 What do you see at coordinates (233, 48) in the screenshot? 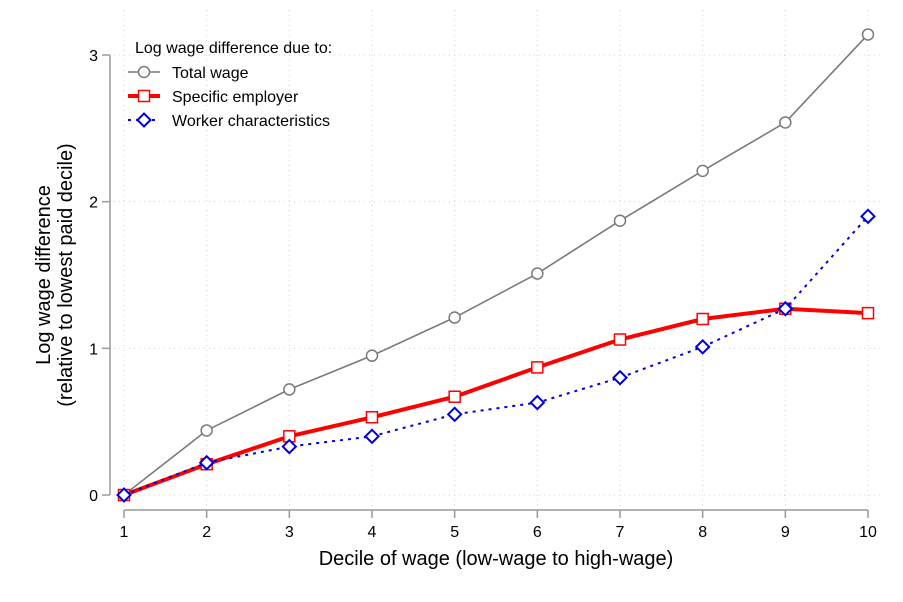
I see `legend-title: Log wage difference due to:` at bounding box center [233, 48].